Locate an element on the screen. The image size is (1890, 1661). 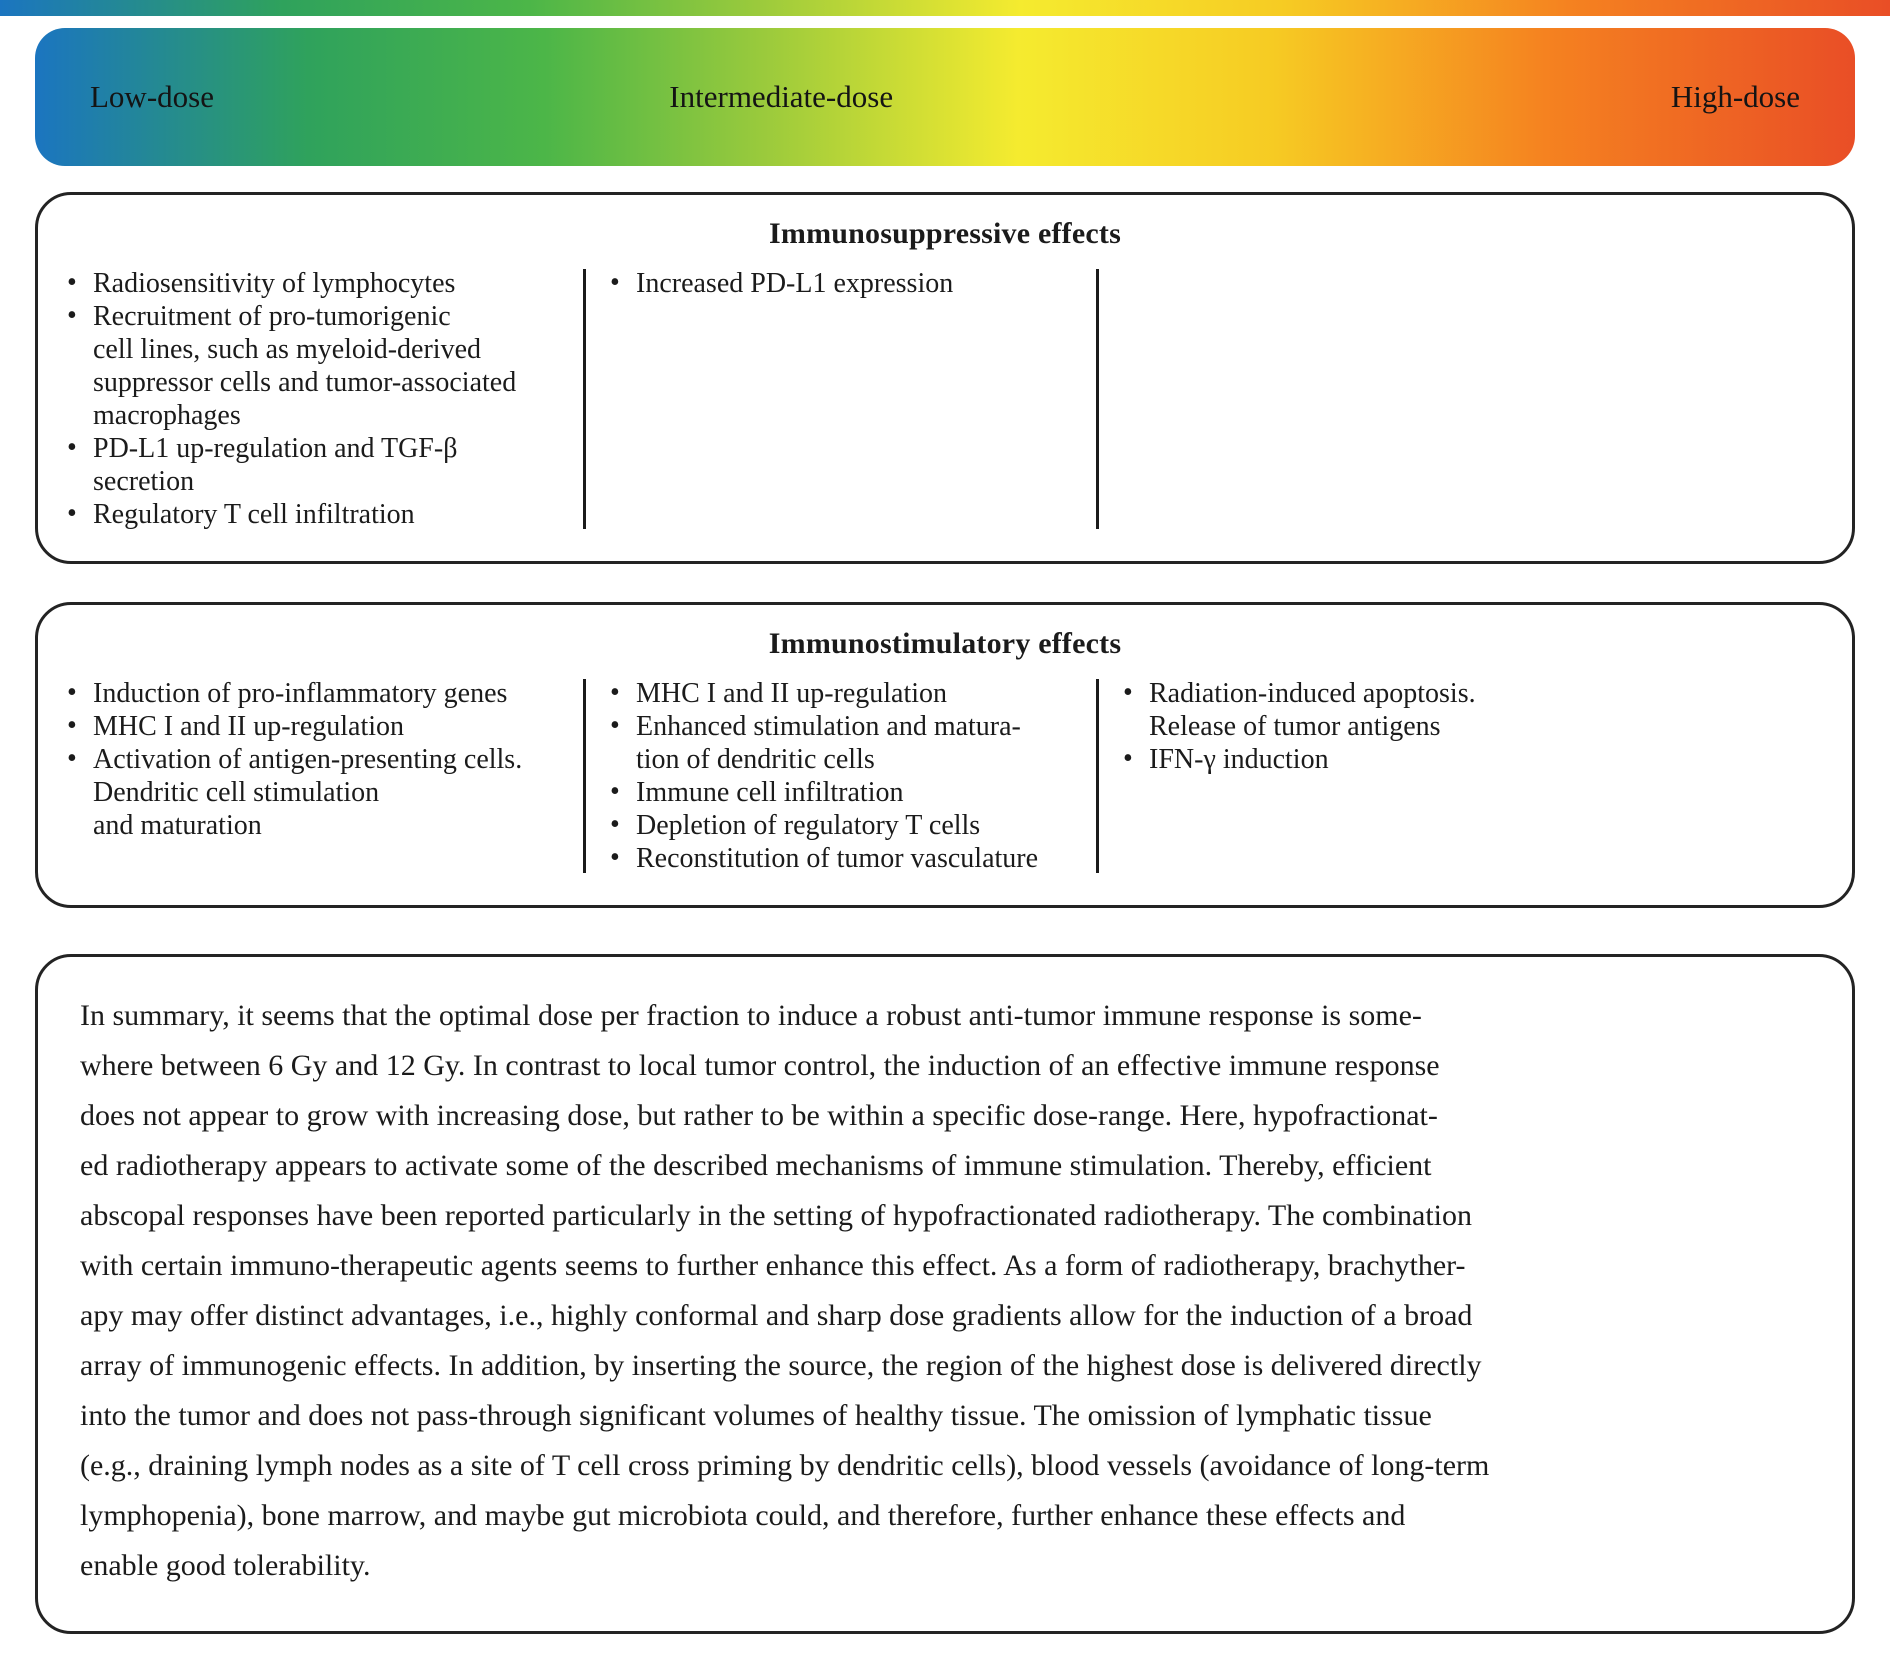
list-item: • Depletion of regulatory T cells is located at coordinates (841, 825).